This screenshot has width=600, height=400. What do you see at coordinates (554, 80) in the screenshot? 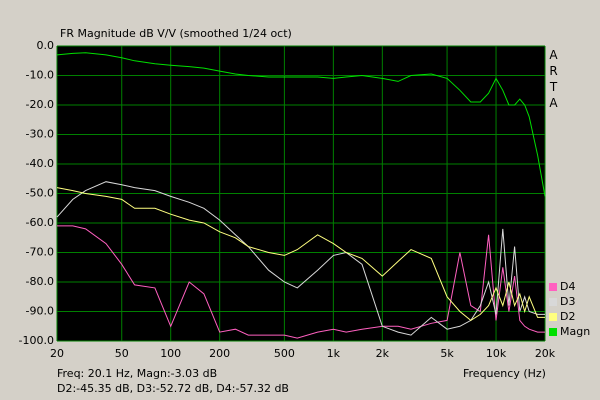
I see `brand: ARTA` at bounding box center [554, 80].